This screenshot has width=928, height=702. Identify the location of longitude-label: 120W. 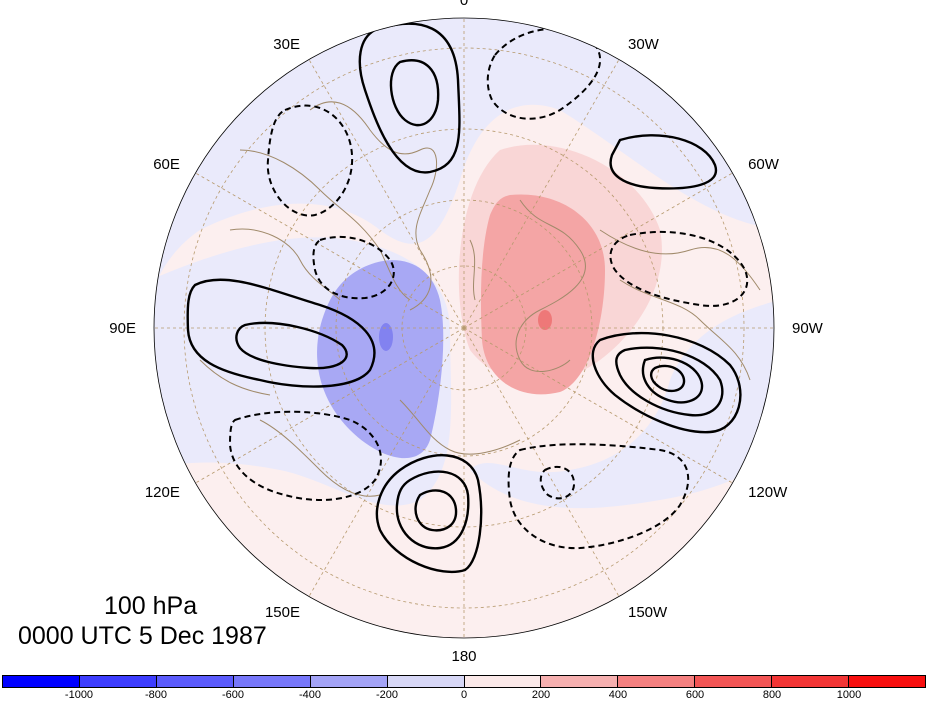
(768, 492).